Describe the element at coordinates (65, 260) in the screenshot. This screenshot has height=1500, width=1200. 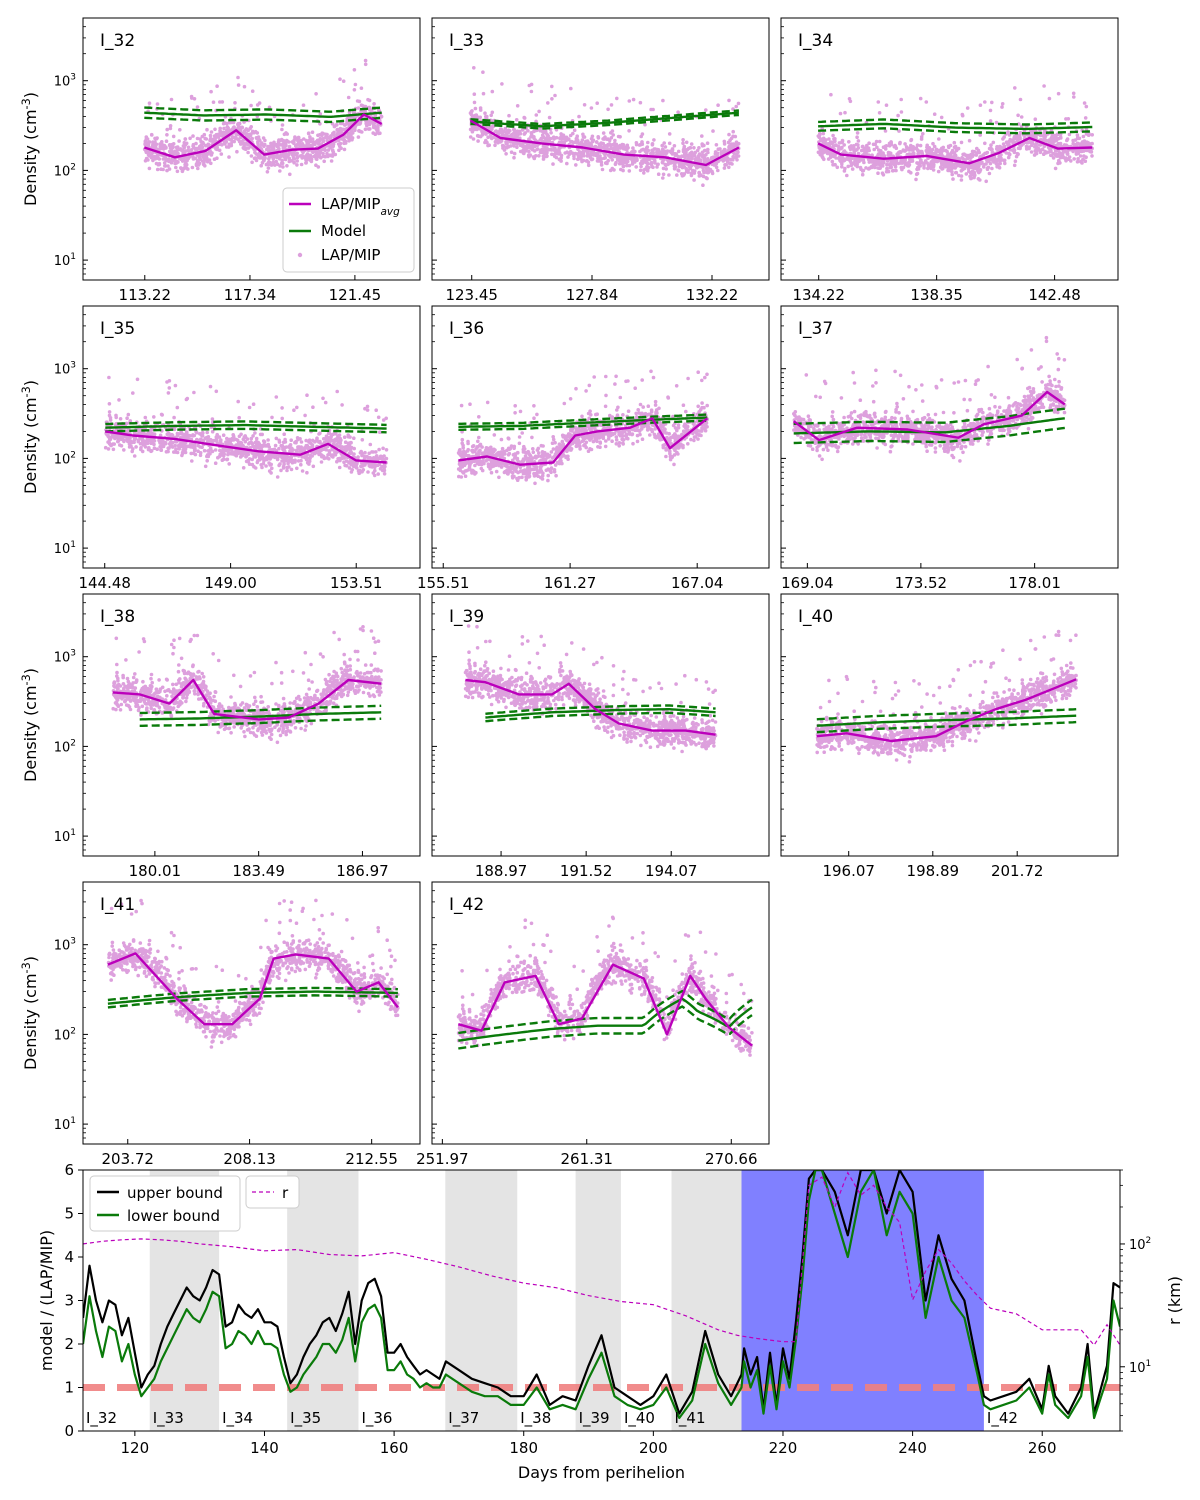
I see `y-tick-label: 10¹` at that location.